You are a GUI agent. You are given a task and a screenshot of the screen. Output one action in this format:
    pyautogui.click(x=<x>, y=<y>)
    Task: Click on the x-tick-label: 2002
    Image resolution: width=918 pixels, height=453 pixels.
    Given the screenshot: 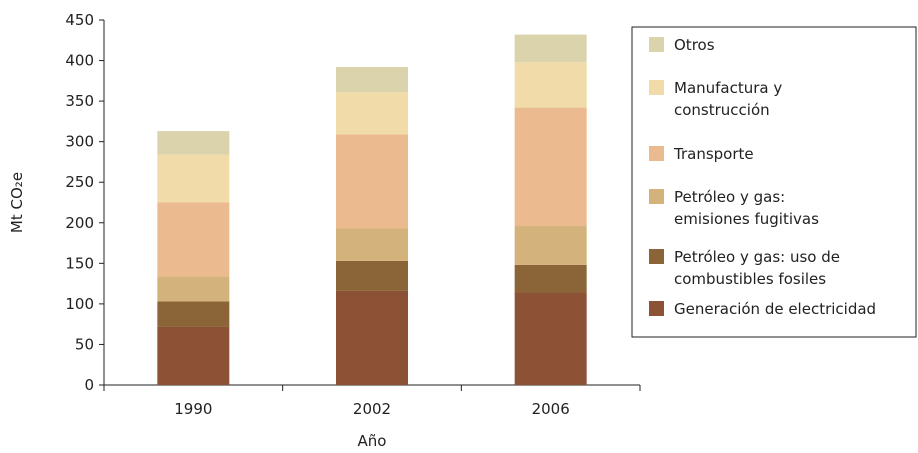 What is the action you would take?
    pyautogui.click(x=372, y=409)
    